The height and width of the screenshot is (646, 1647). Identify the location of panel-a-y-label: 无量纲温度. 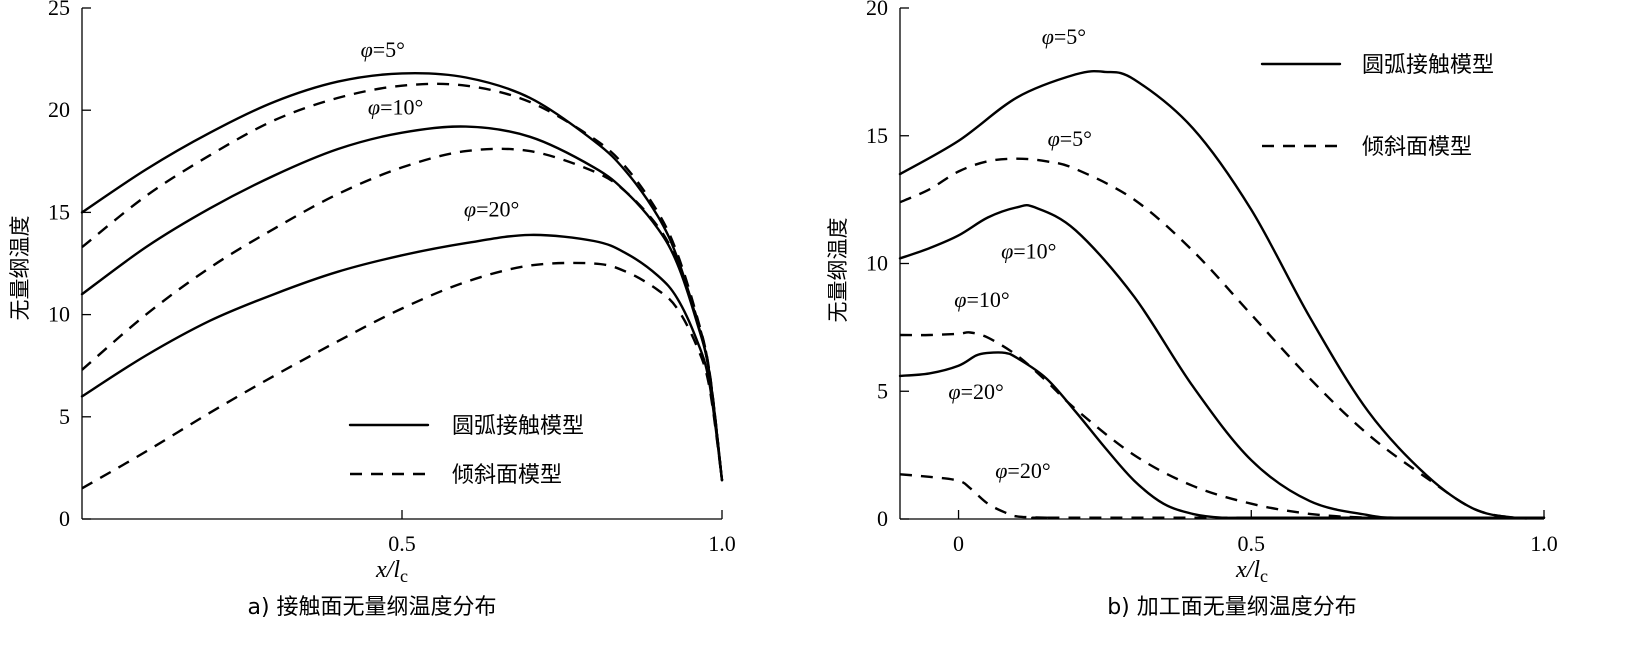
(20, 268).